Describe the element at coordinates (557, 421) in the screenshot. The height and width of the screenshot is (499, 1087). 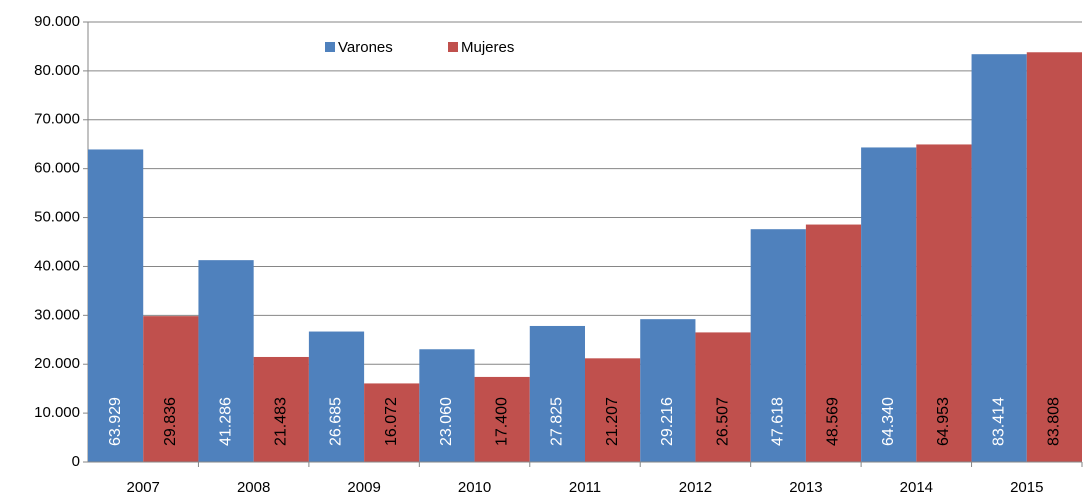
I see `value-label: 27.825` at that location.